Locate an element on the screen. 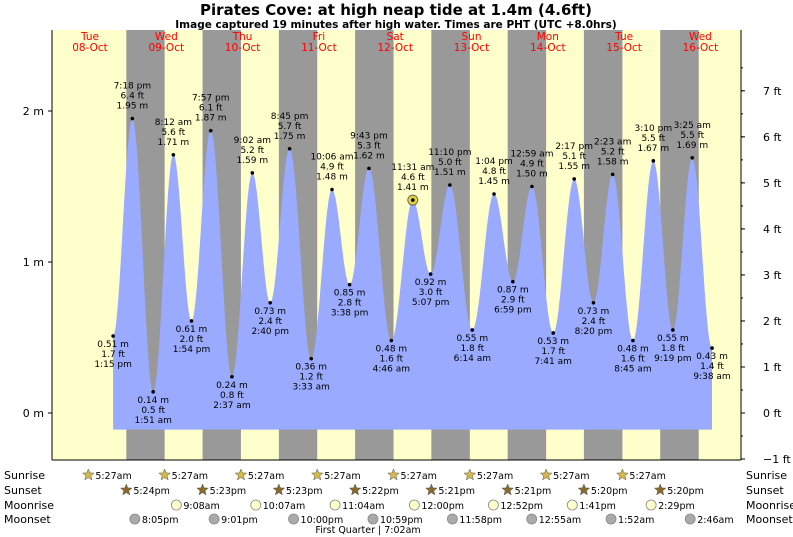 The image size is (793, 537). tide-time: 3:38 pm is located at coordinates (350, 314).